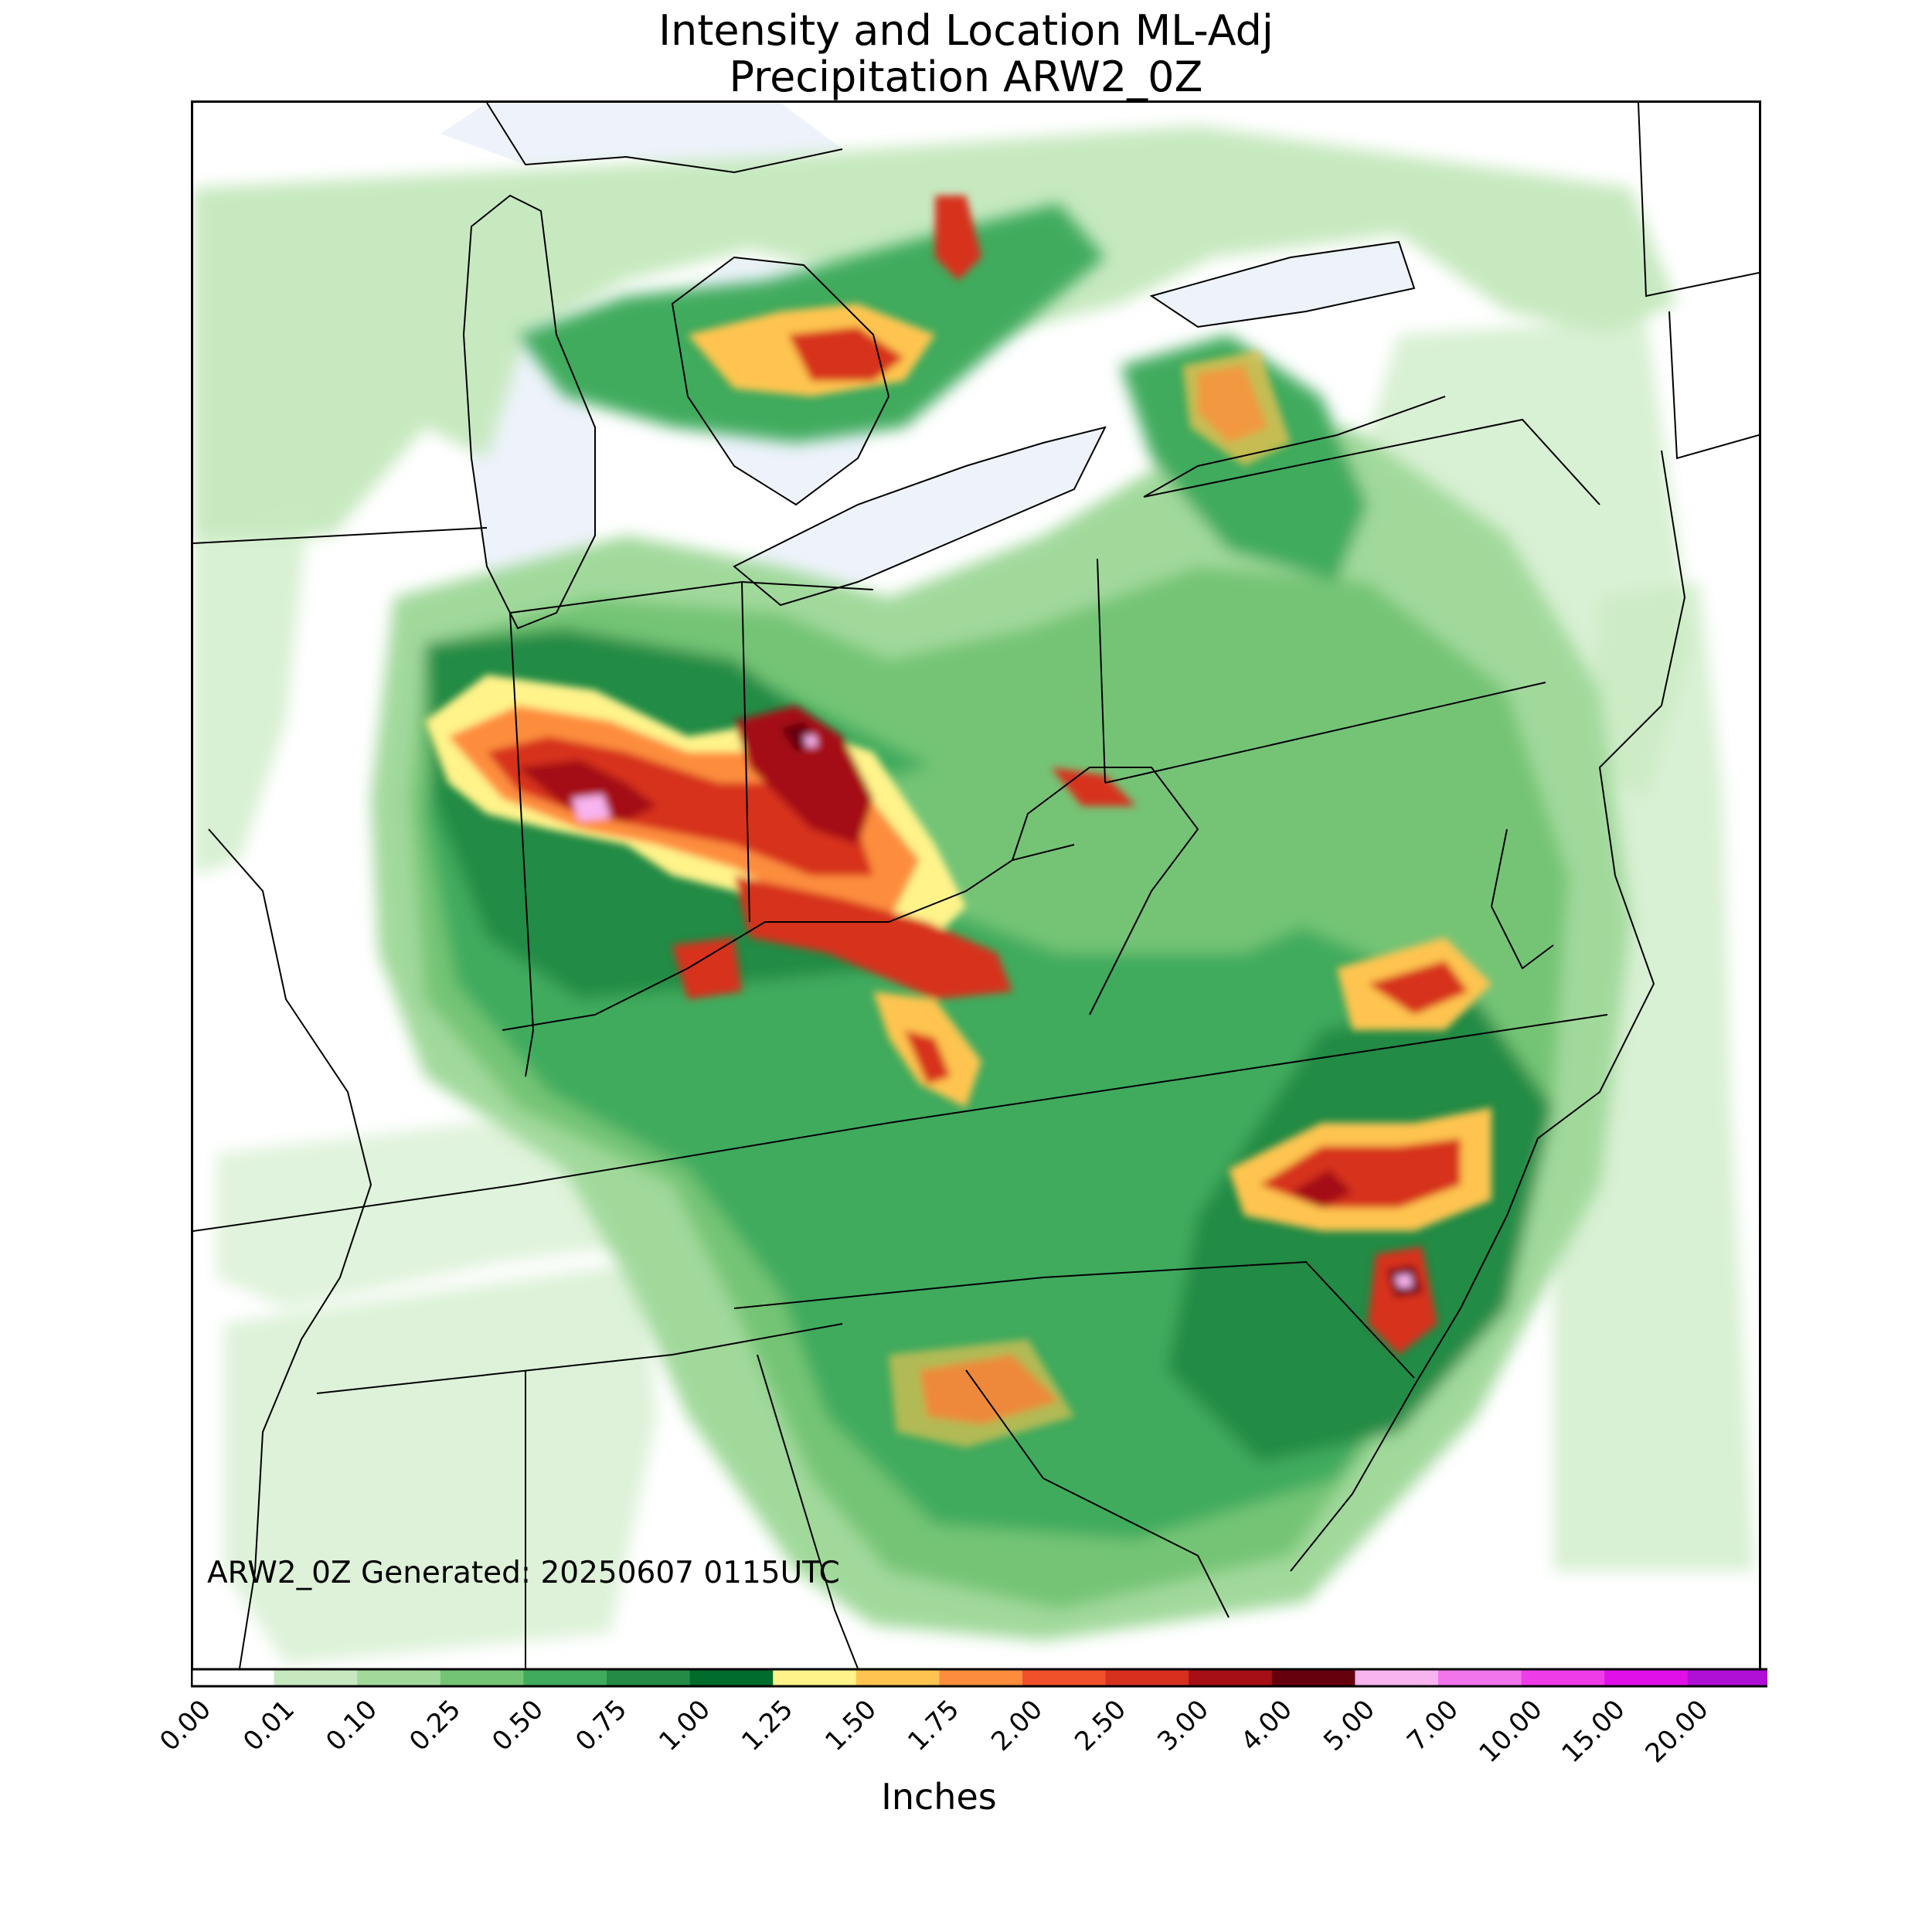 This screenshot has height=1932, width=1932. I want to click on core-nc-darkred, so click(1321, 1189).